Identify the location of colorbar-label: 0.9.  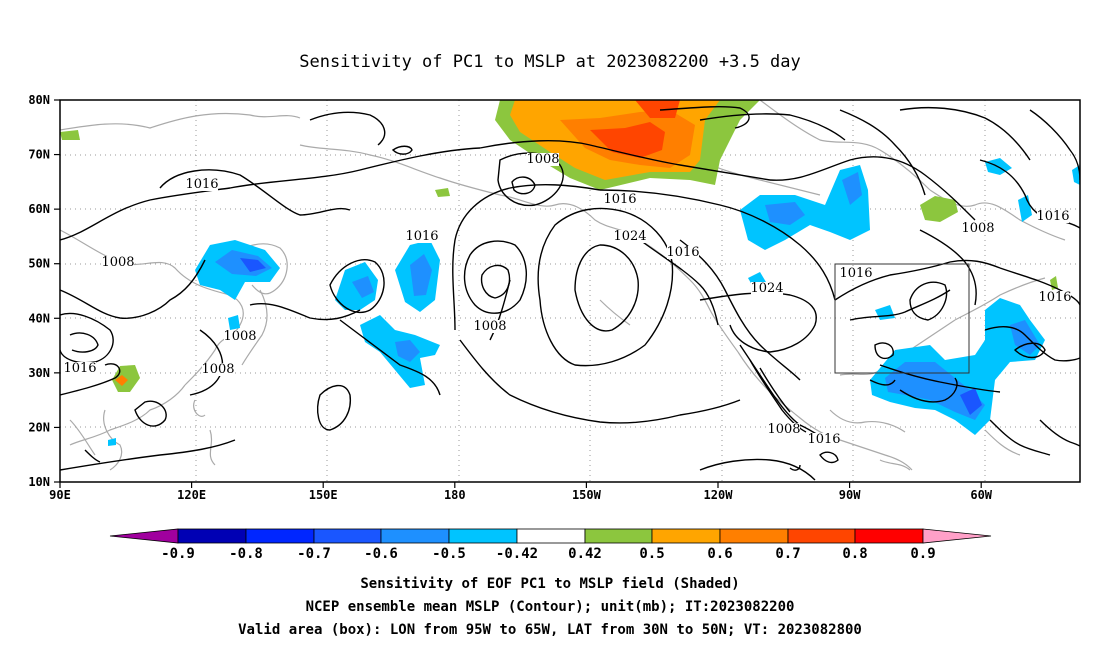
(922, 554).